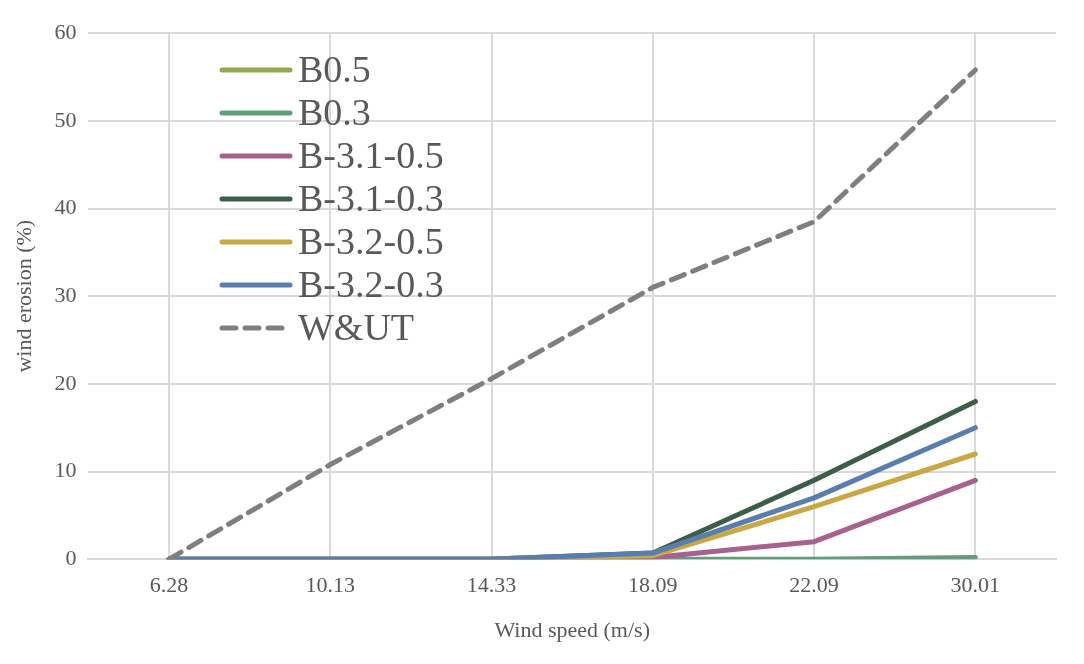 The image size is (1084, 664). What do you see at coordinates (330, 585) in the screenshot?
I see `x-tick-label: 10.13` at bounding box center [330, 585].